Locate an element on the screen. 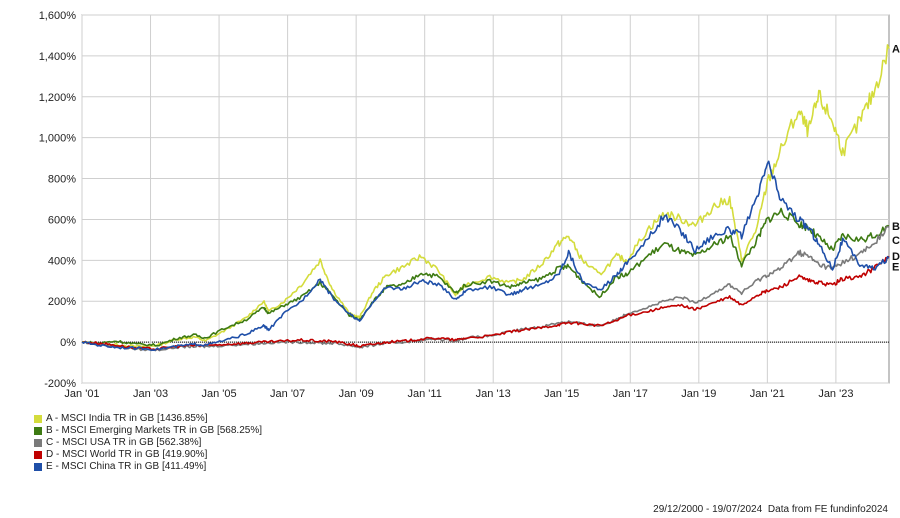  legend-label: A - MSCI India TR in GB [1436.85%] is located at coordinates (127, 418).